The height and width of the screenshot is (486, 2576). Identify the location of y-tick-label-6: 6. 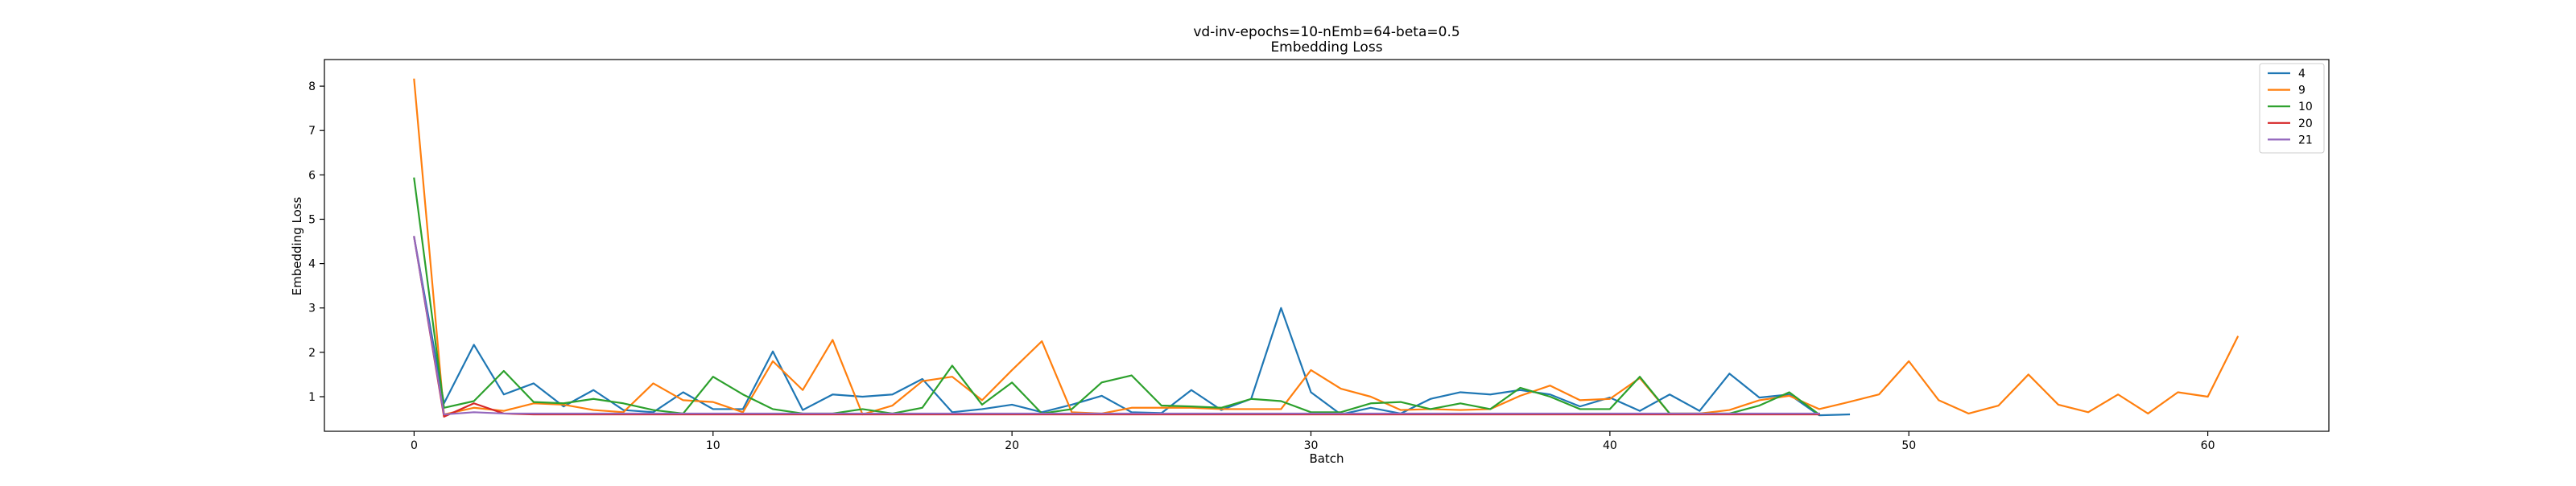
(312, 175).